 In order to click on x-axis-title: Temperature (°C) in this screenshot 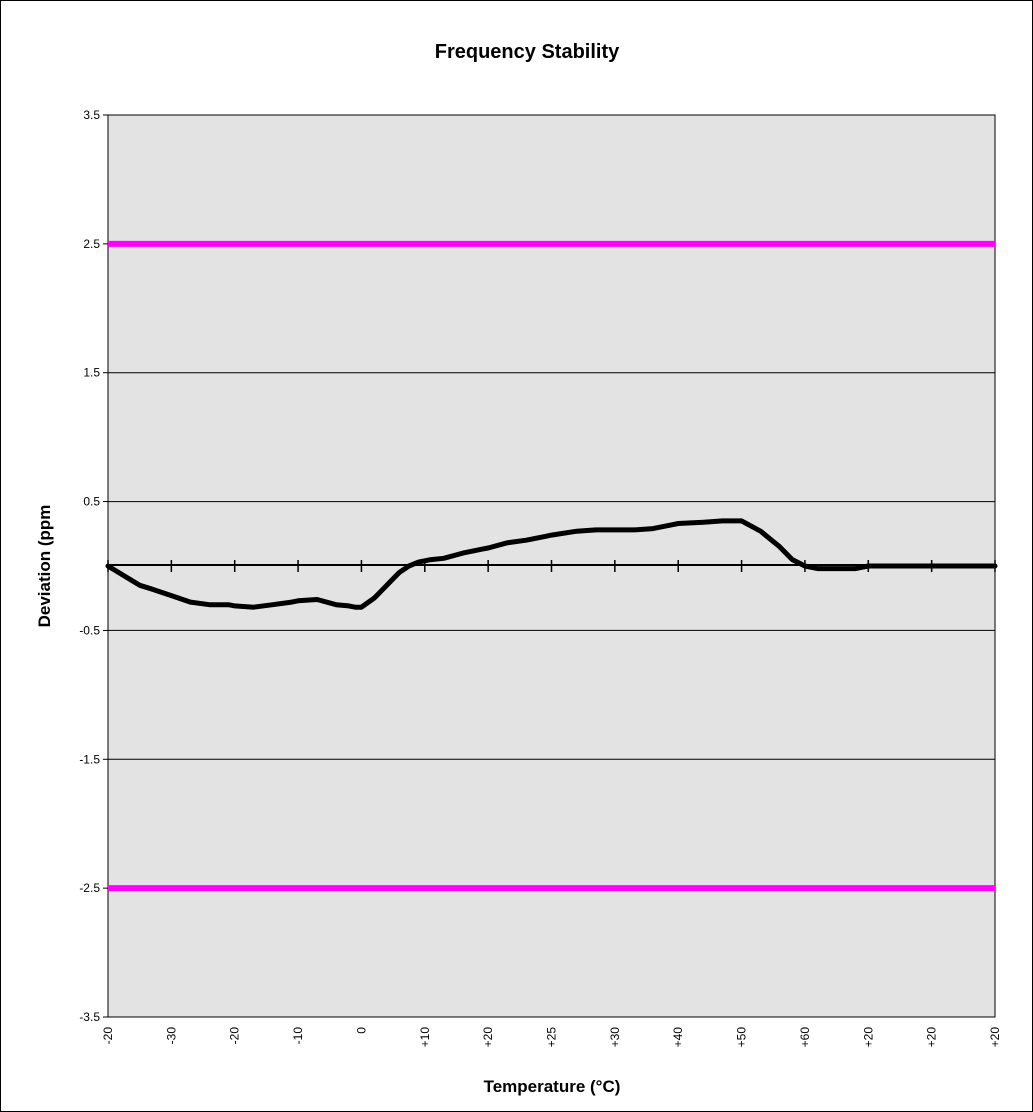, I will do `click(552, 1086)`.